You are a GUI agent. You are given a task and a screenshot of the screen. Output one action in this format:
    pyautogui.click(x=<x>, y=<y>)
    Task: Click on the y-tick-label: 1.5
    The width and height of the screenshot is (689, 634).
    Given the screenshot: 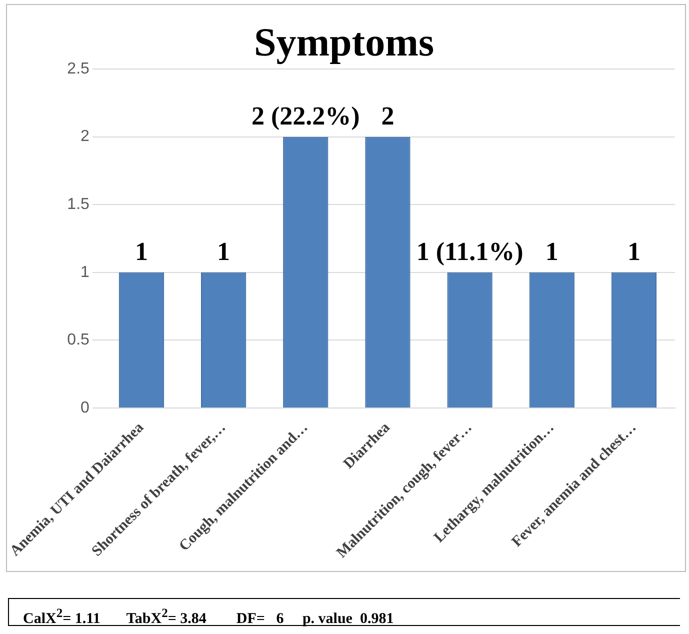 What is the action you would take?
    pyautogui.click(x=78, y=205)
    